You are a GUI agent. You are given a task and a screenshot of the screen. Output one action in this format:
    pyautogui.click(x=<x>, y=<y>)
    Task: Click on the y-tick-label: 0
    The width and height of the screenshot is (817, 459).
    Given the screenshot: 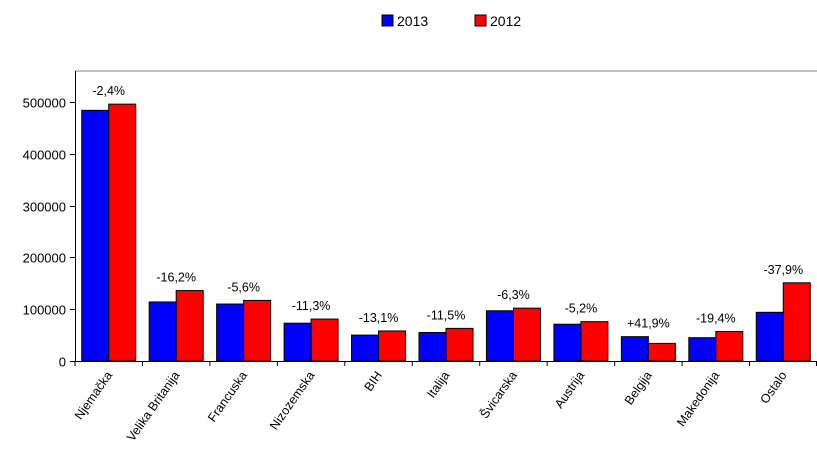 What is the action you would take?
    pyautogui.click(x=62, y=362)
    